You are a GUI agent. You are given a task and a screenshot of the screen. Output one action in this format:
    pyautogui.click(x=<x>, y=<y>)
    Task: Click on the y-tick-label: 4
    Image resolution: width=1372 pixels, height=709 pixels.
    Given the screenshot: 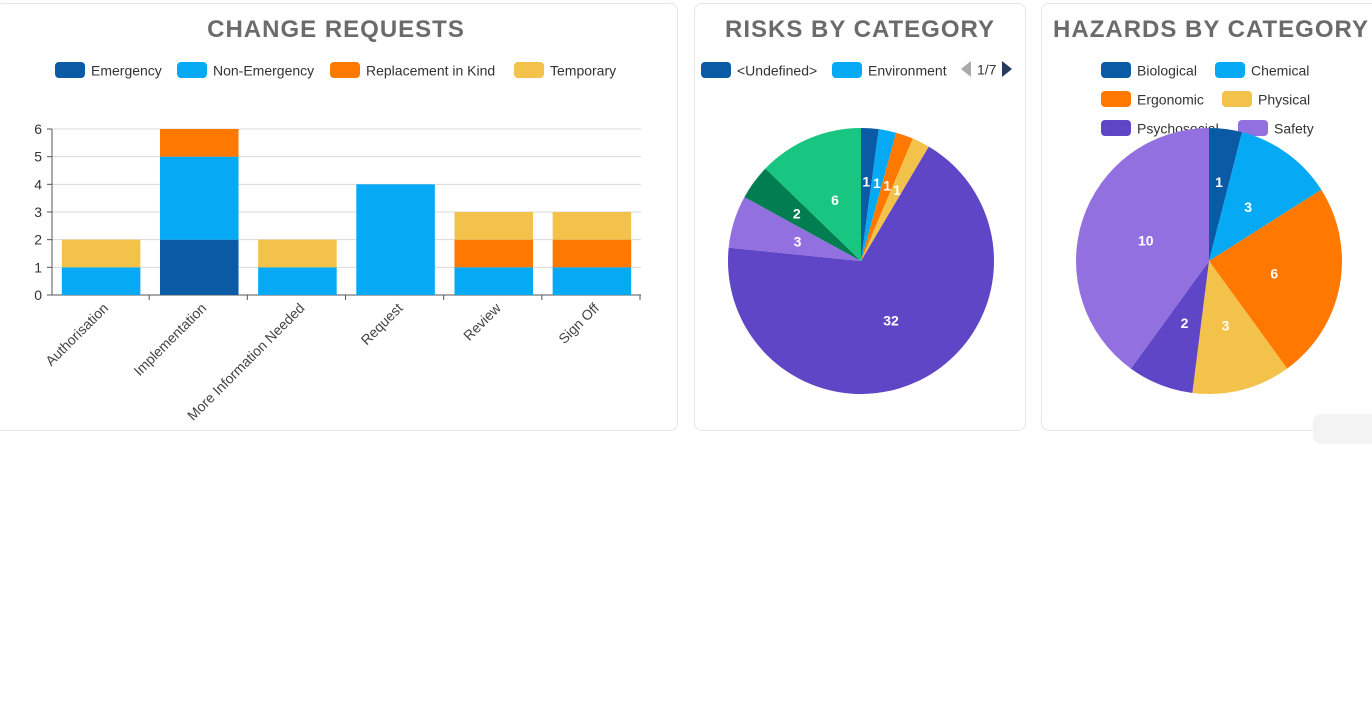 What is the action you would take?
    pyautogui.click(x=38, y=184)
    